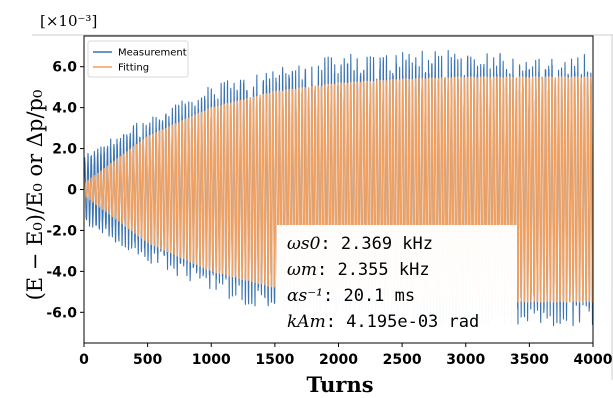 Image resolution: width=613 pixels, height=398 pixels. I want to click on legend-box, so click(138, 59).